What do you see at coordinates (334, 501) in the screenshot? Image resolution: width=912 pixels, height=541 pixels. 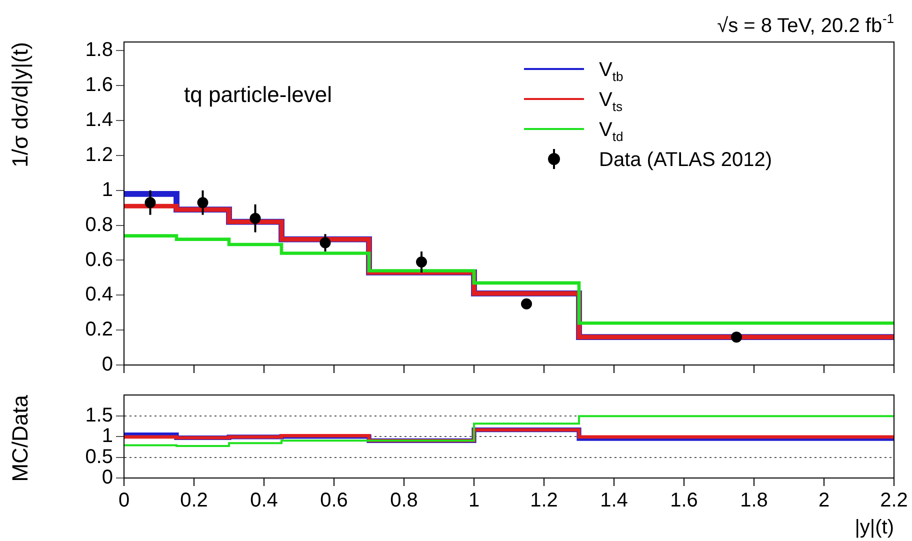 I see `x-tick-label: 0.6` at bounding box center [334, 501].